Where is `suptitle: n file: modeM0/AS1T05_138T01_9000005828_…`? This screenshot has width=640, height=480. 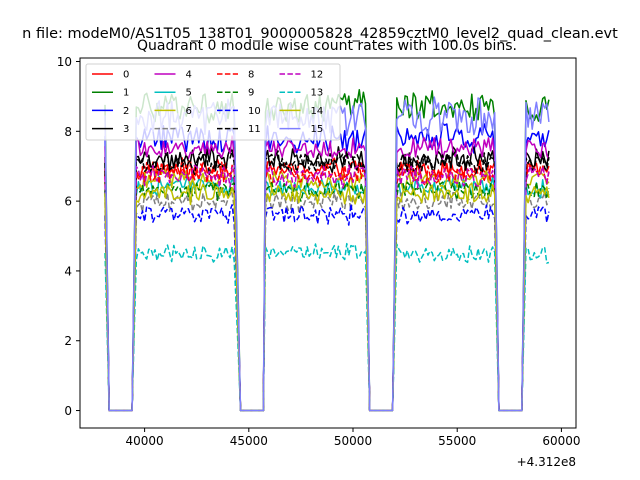 suptitle: n file: modeM0/AS1T05_138T01_9000005828_… is located at coordinates (320, 34).